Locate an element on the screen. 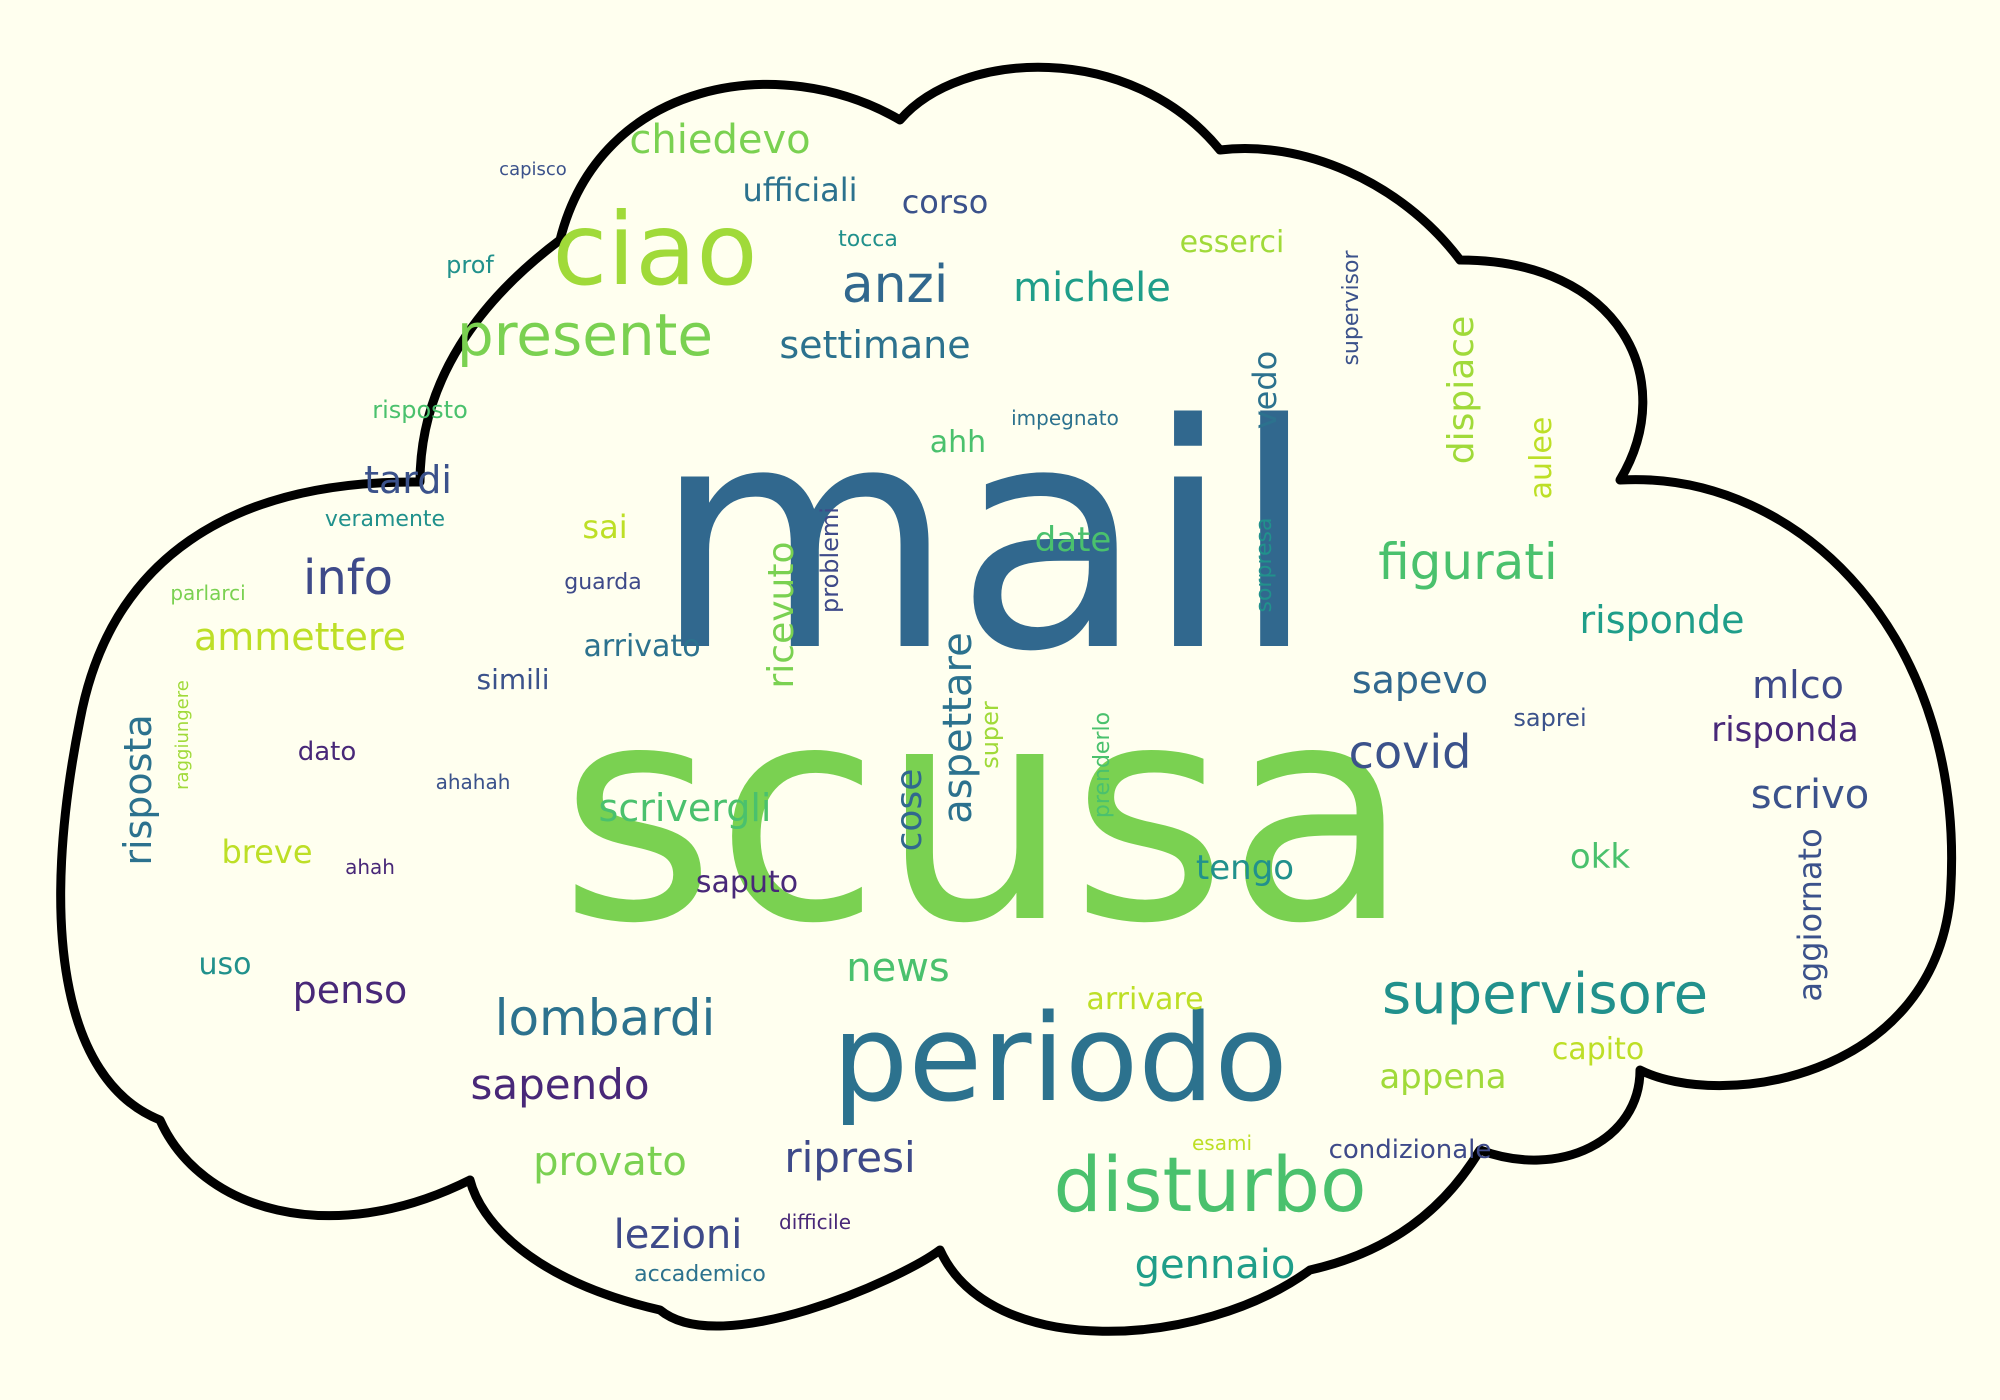 This screenshot has height=1400, width=2000. word-anzi: anzi is located at coordinates (895, 285).